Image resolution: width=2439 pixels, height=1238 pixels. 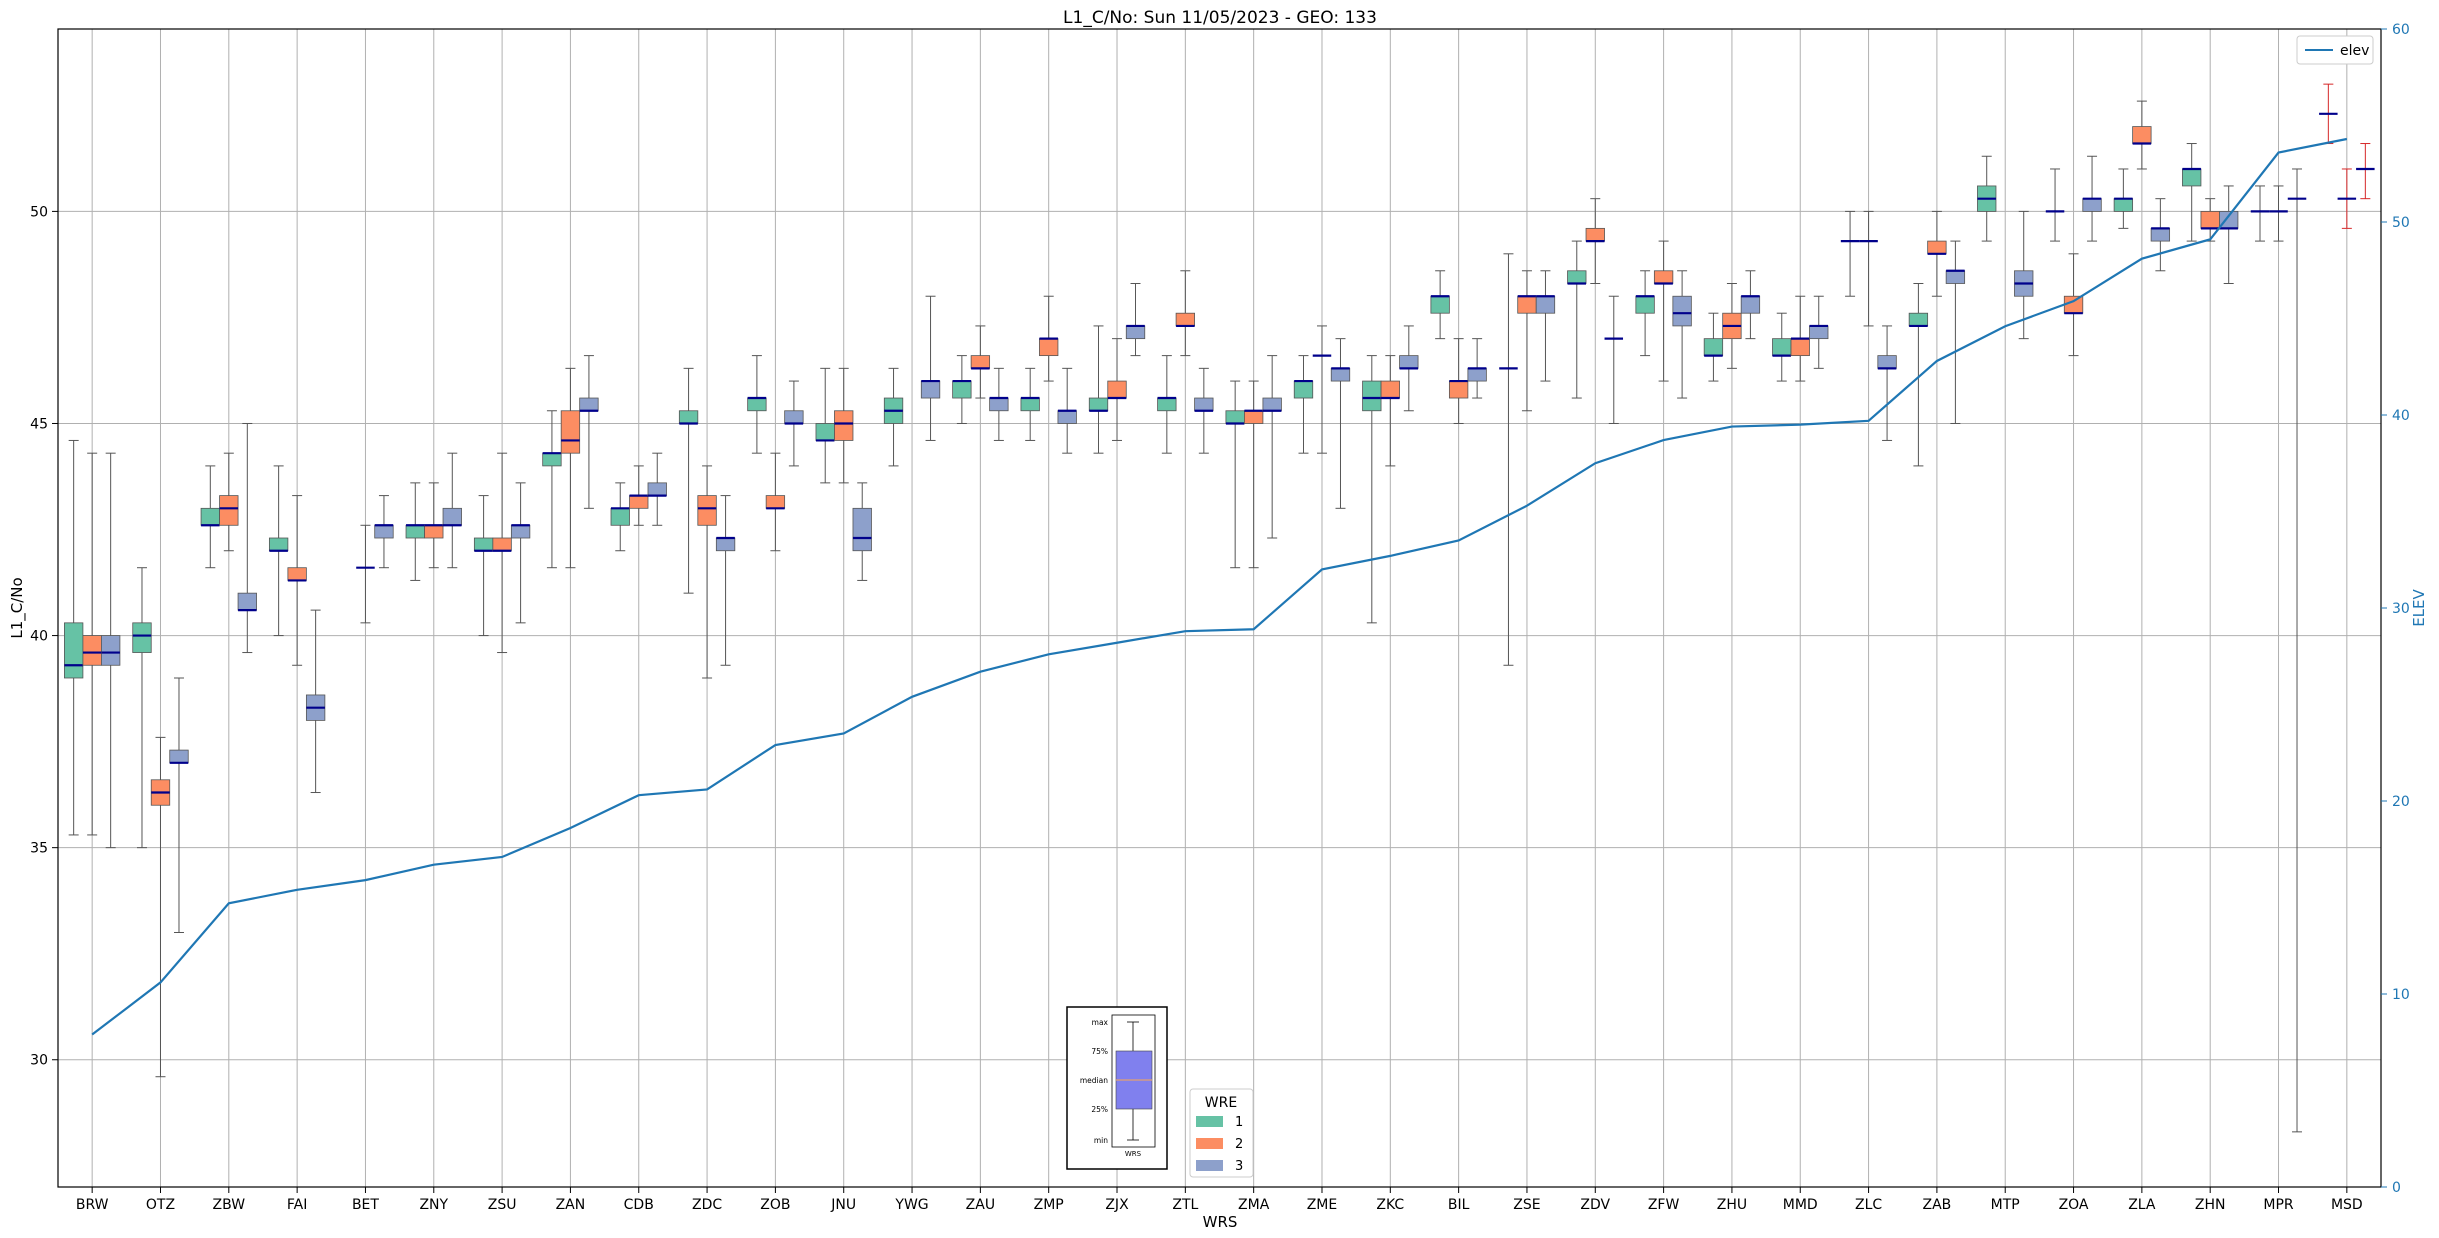 What do you see at coordinates (757, 404) in the screenshot?
I see `box-zob-wre1` at bounding box center [757, 404].